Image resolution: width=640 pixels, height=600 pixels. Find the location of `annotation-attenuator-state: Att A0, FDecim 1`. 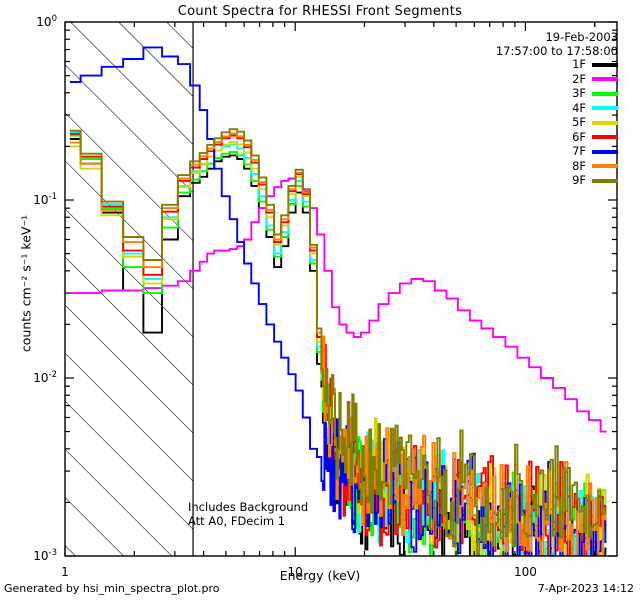

annotation-attenuator-state: Att A0, FDecim 1 is located at coordinates (237, 521).